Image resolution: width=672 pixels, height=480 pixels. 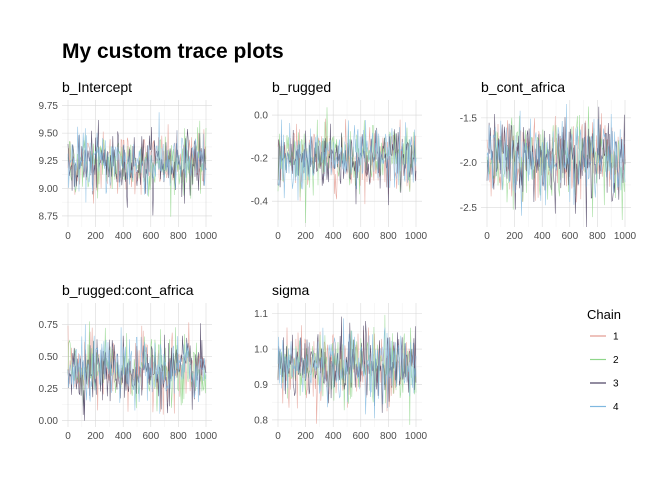 What do you see at coordinates (616, 360) in the screenshot?
I see `legend-label: 2` at bounding box center [616, 360].